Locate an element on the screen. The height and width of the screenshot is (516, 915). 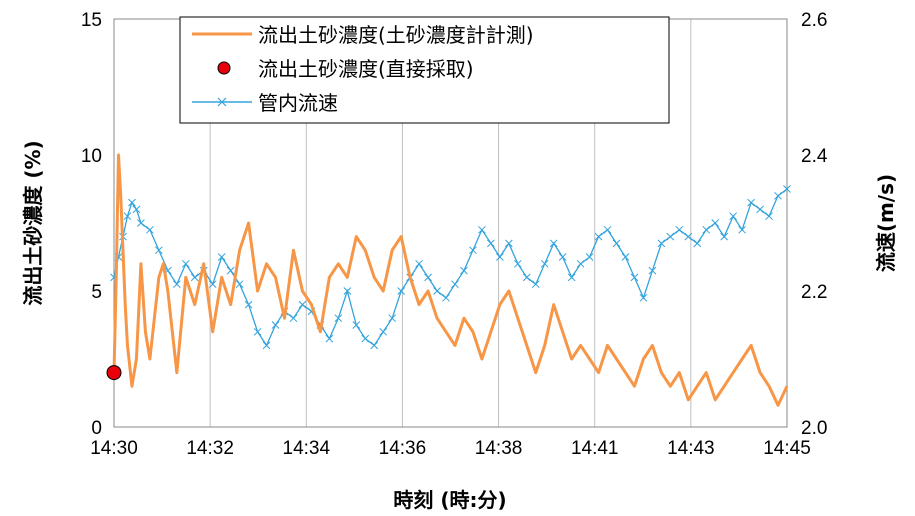
direct-sample-point is located at coordinates (114, 373).